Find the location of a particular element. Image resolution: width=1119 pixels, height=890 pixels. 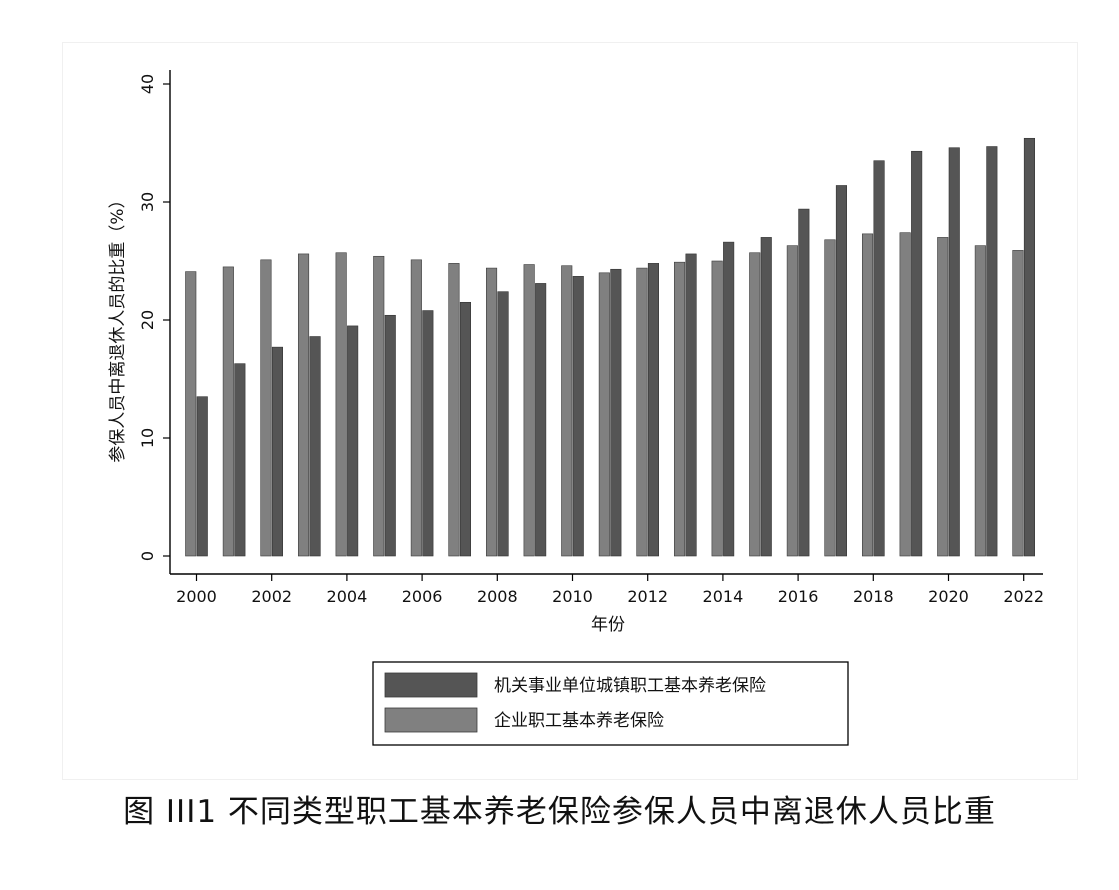

bar-public-institution-2013 is located at coordinates (691, 405).